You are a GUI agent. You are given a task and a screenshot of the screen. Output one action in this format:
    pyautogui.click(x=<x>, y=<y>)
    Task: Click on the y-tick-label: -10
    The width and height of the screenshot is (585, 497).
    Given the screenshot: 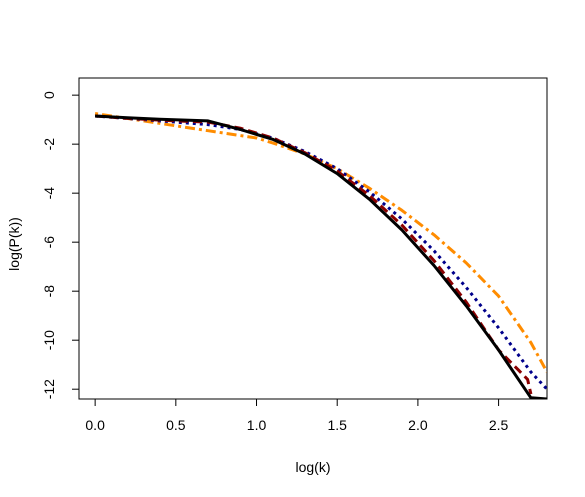 What is the action you would take?
    pyautogui.click(x=49, y=340)
    